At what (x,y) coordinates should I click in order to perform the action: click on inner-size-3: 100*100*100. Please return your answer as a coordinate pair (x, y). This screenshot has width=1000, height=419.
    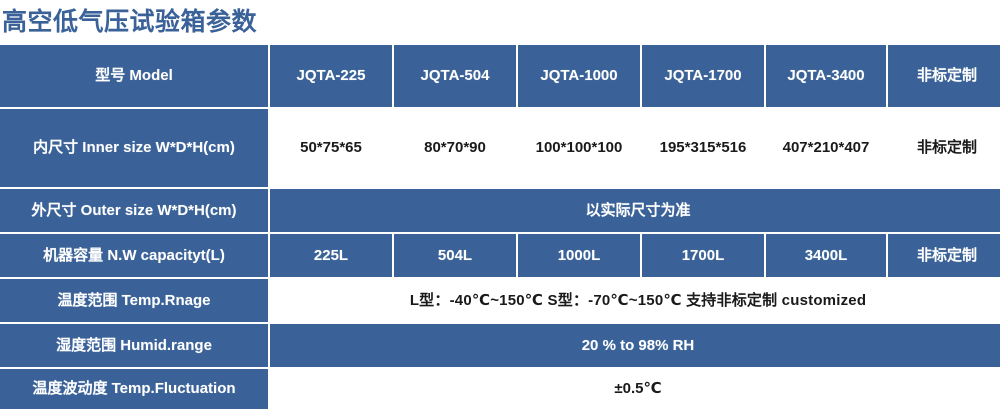
    Looking at the image, I should click on (579, 148).